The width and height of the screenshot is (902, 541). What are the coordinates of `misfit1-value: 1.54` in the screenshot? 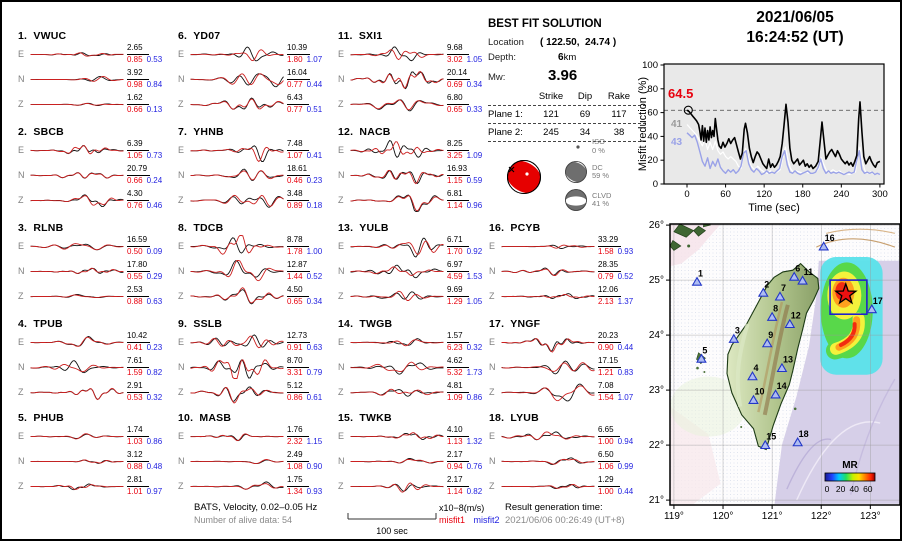 It's located at (606, 397).